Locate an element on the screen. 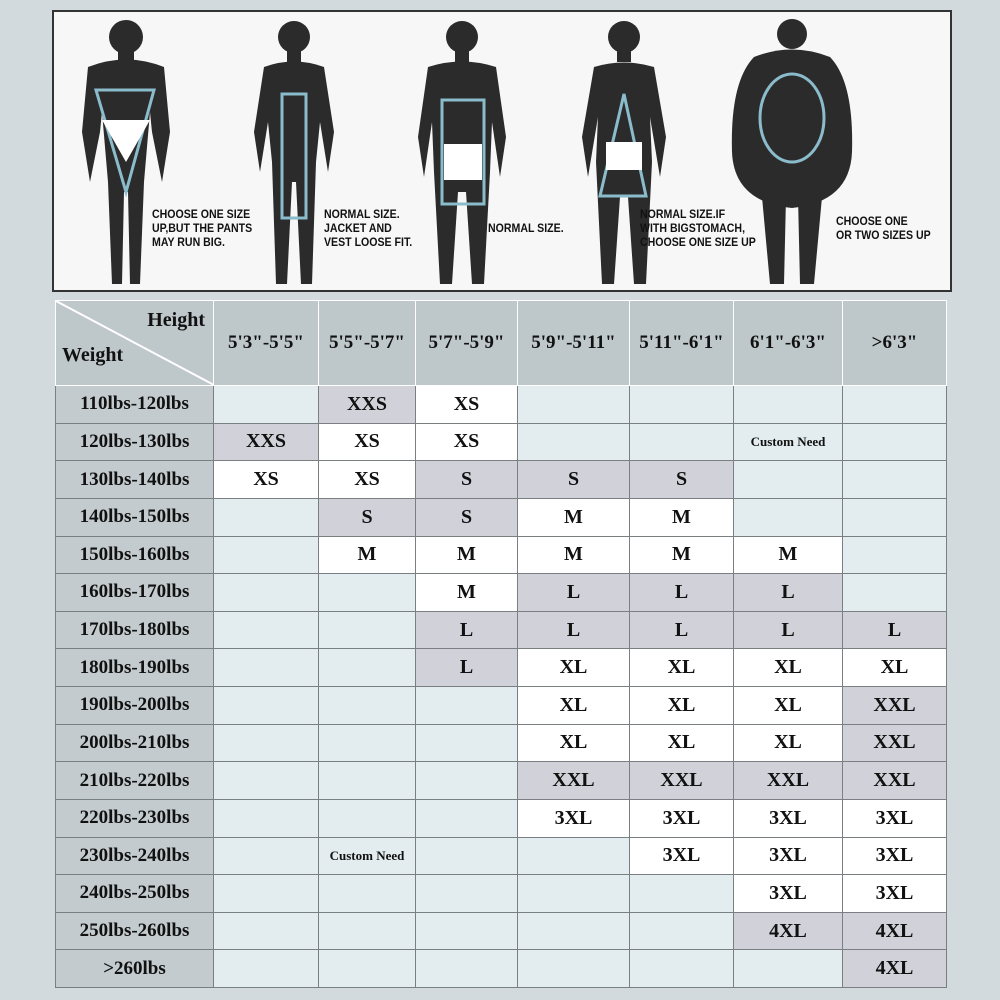  height-column-header: 5'7"-5'9" is located at coordinates (466, 343).